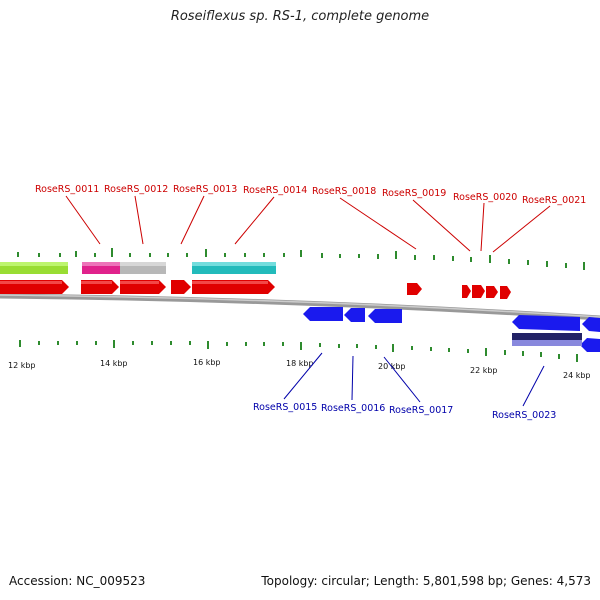 This screenshot has height=600, width=600. Describe the element at coordinates (234, 264) in the screenshot. I see `cog-bar-cyan-shade` at that location.